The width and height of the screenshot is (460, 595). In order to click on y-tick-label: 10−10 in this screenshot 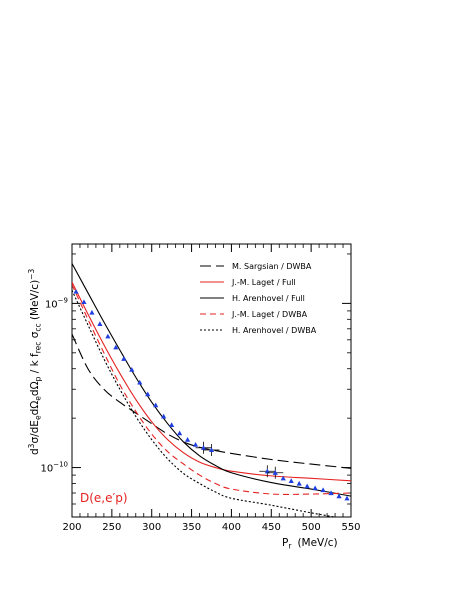, I will do `click(54, 468)`.